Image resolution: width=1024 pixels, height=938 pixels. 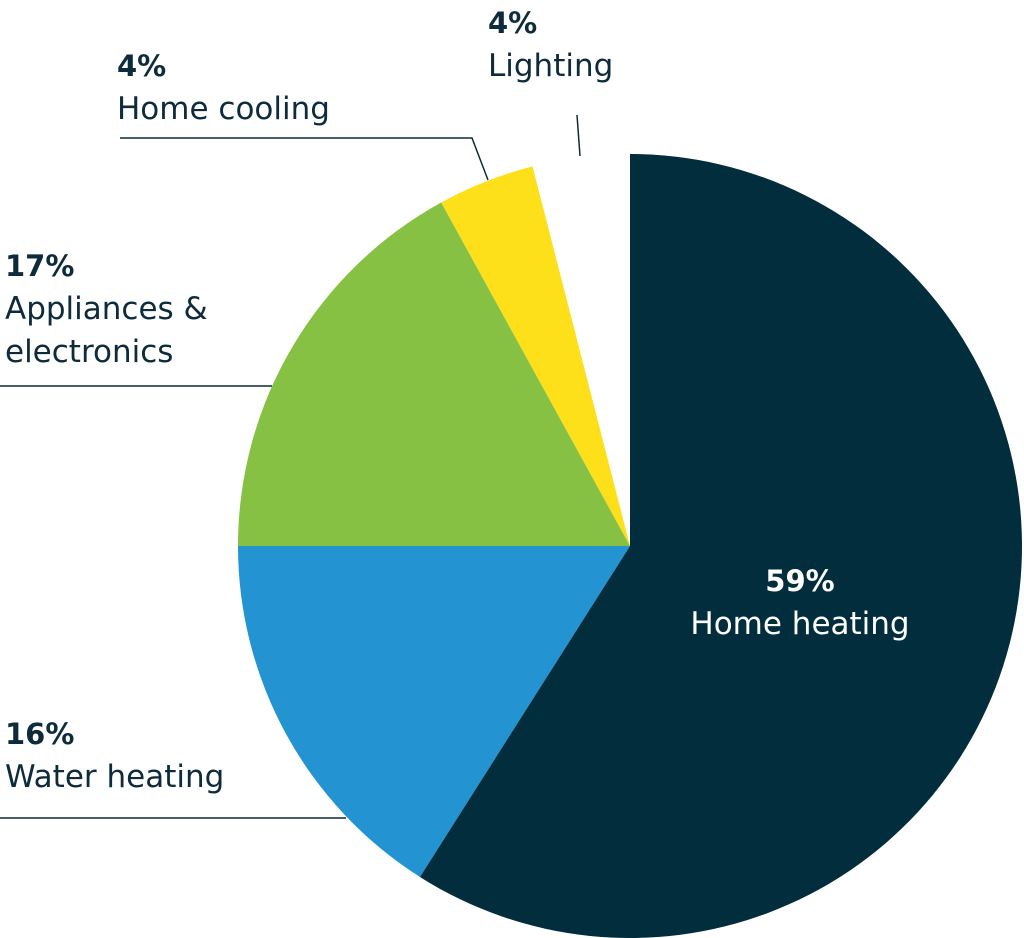 What do you see at coordinates (800, 624) in the screenshot?
I see `category-label: Home heating` at bounding box center [800, 624].